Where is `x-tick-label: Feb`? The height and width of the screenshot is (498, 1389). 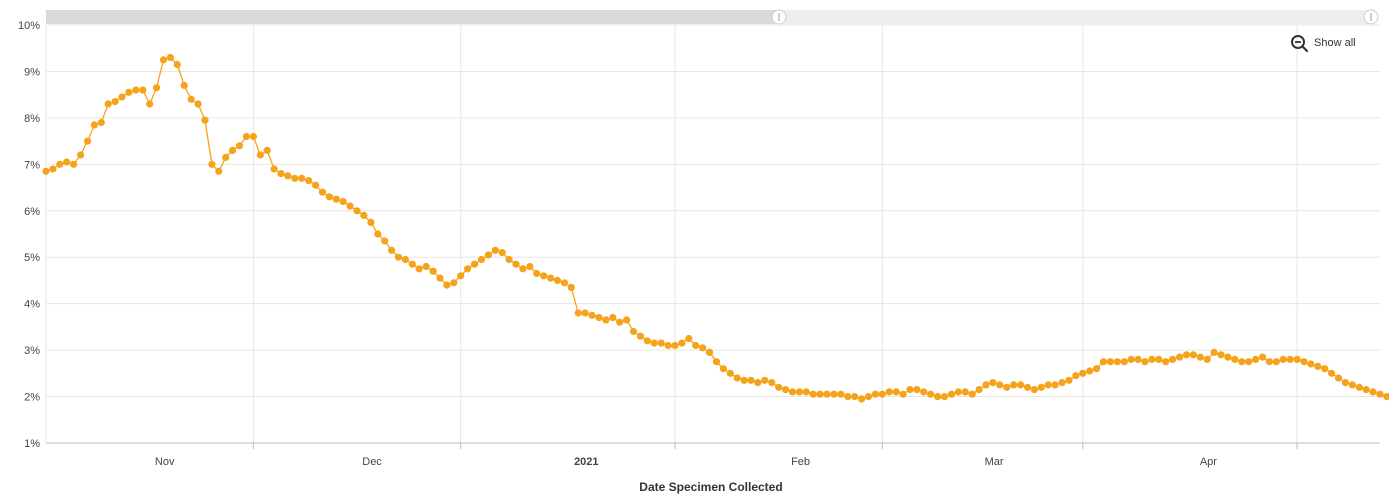
x-tick-label: Feb is located at coordinates (800, 462).